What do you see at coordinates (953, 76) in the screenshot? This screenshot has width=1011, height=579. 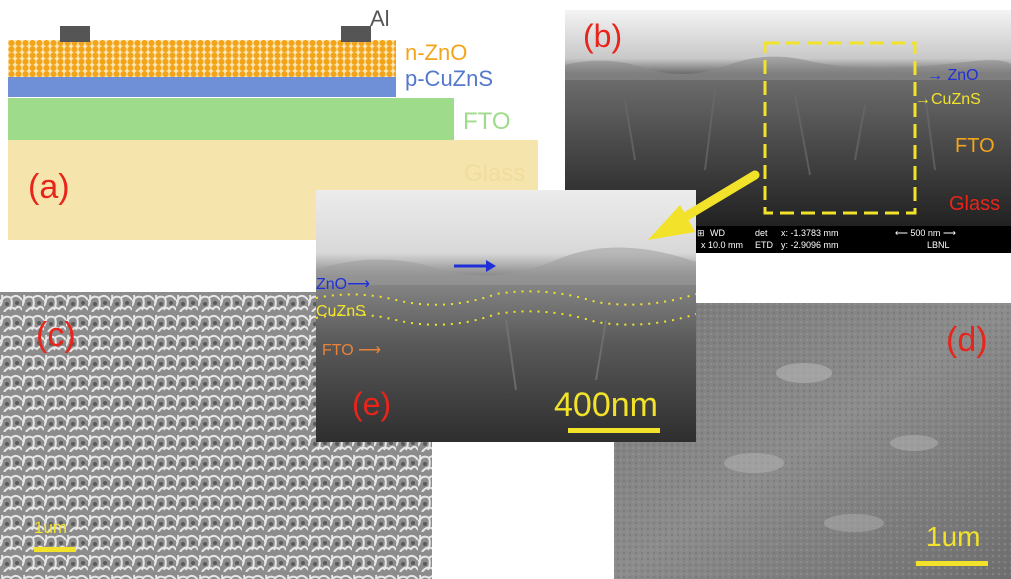 I see `zno-label: → ZnO` at bounding box center [953, 76].